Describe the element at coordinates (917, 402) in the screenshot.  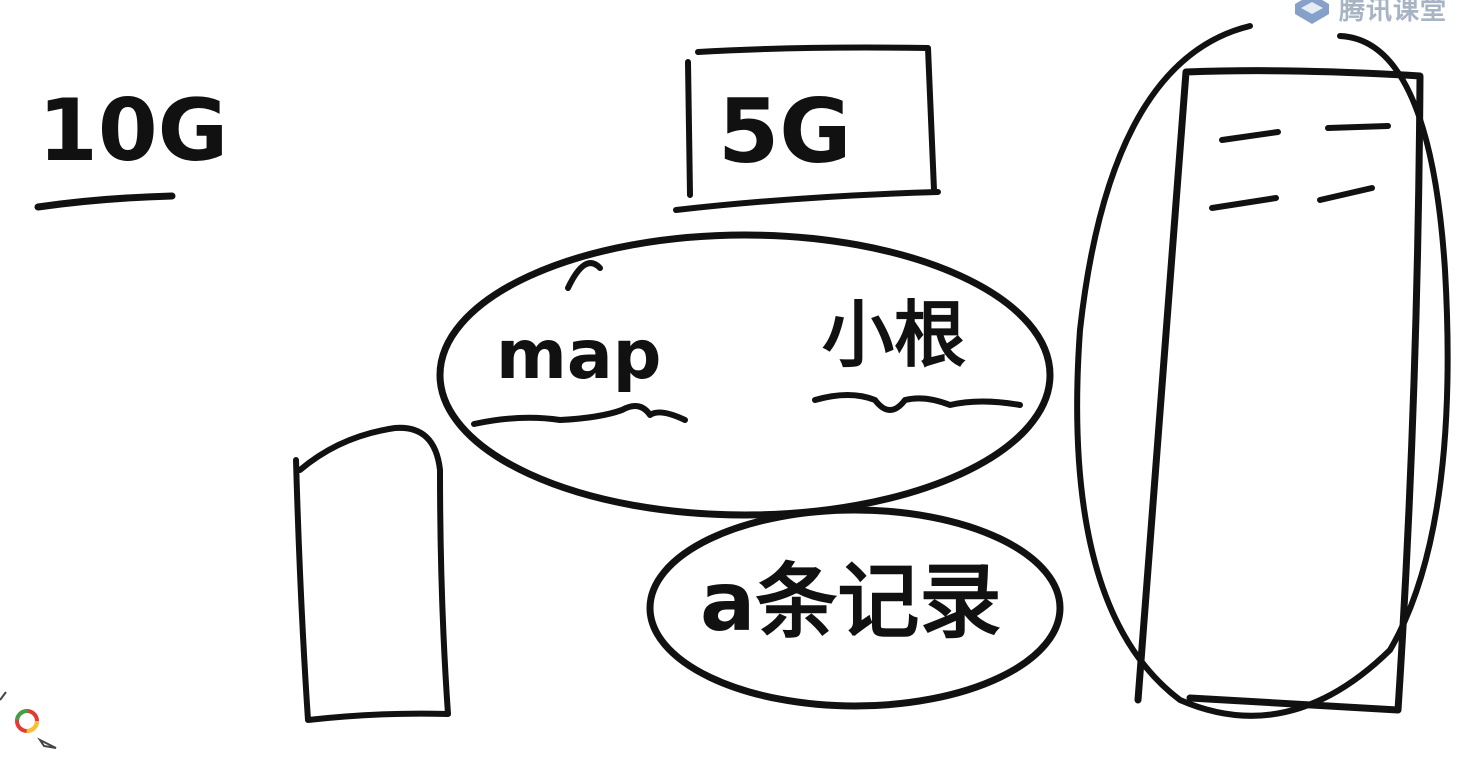
I see `underline-second-word` at that location.